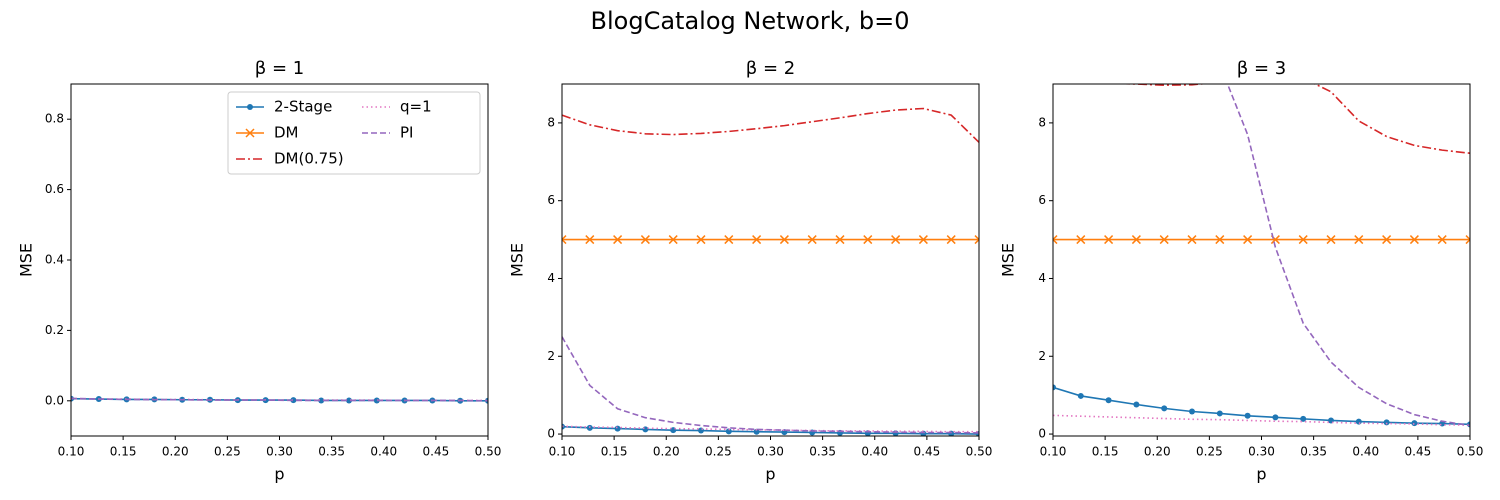 This screenshot has width=1500, height=500. I want to click on y-tick-label: 0.0, so click(54, 400).